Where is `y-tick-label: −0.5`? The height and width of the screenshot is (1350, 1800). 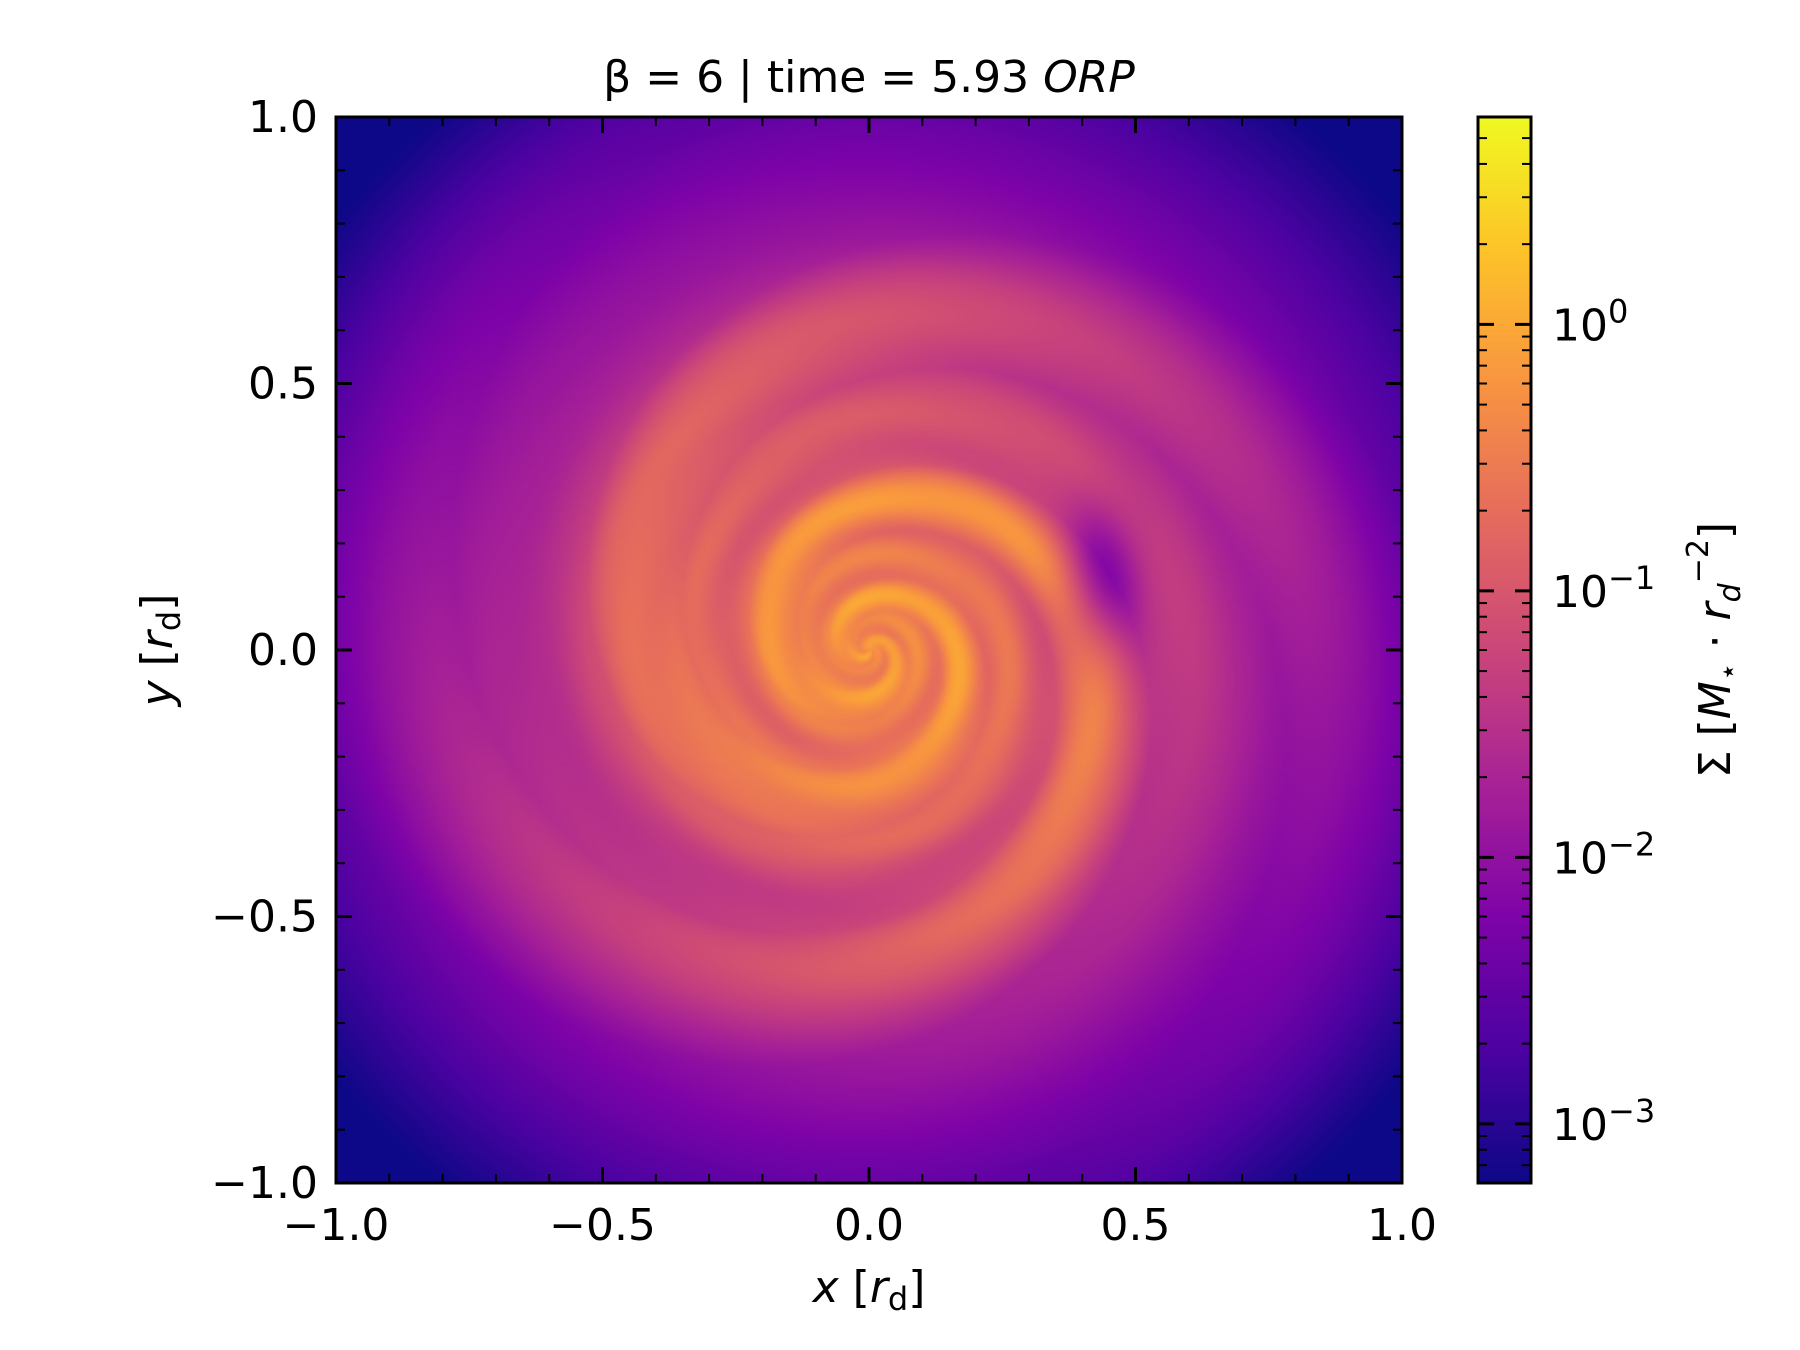
y-tick-label: −0.5 is located at coordinates (264, 917).